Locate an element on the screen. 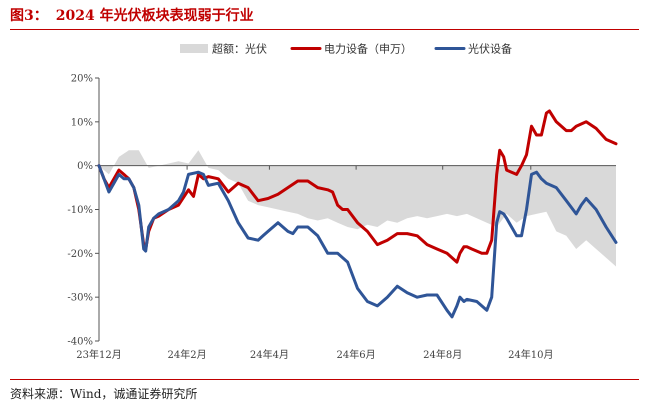  bottom-rule is located at coordinates (324, 379).